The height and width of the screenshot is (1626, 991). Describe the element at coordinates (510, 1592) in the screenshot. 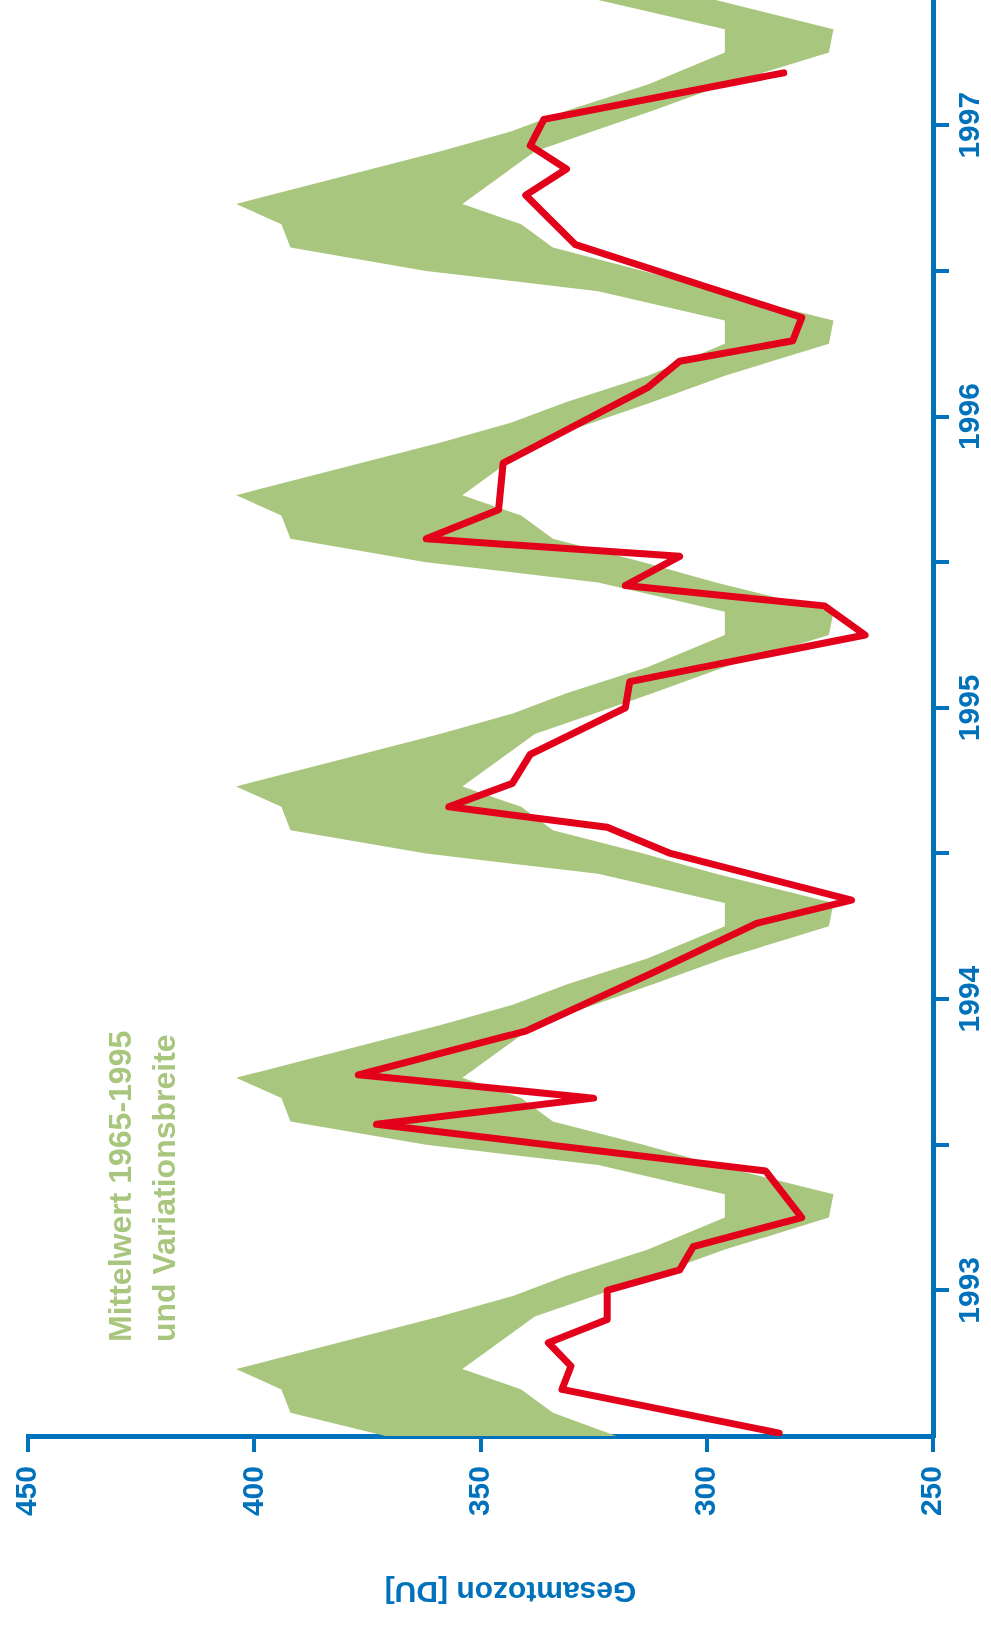

I see `x-axis-title: Gesamtozon [DU]` at that location.